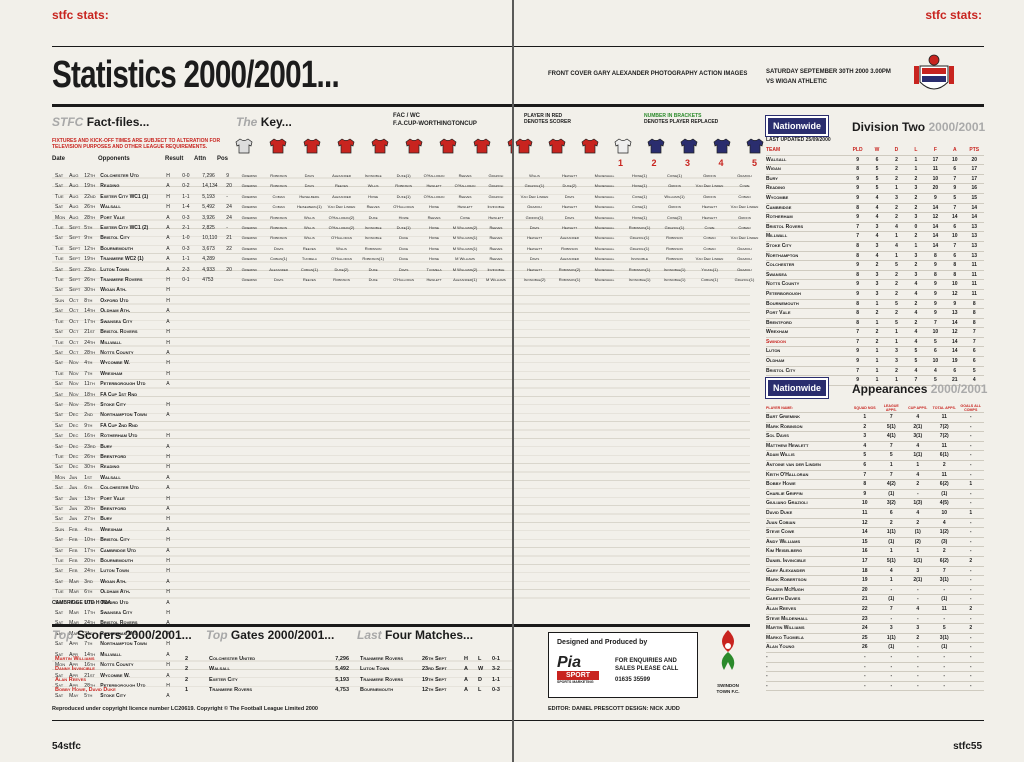 Image resolution: width=1024 pixels, height=762 pixels. I want to click on fixture-cell: 5,492, so click(208, 207).